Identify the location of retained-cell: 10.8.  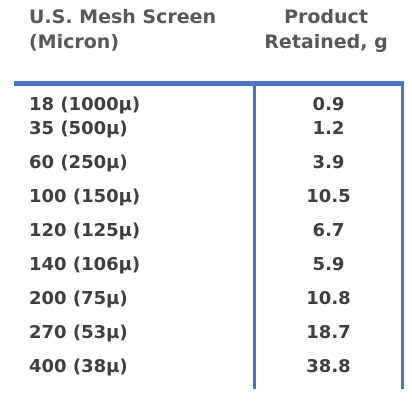
(328, 298).